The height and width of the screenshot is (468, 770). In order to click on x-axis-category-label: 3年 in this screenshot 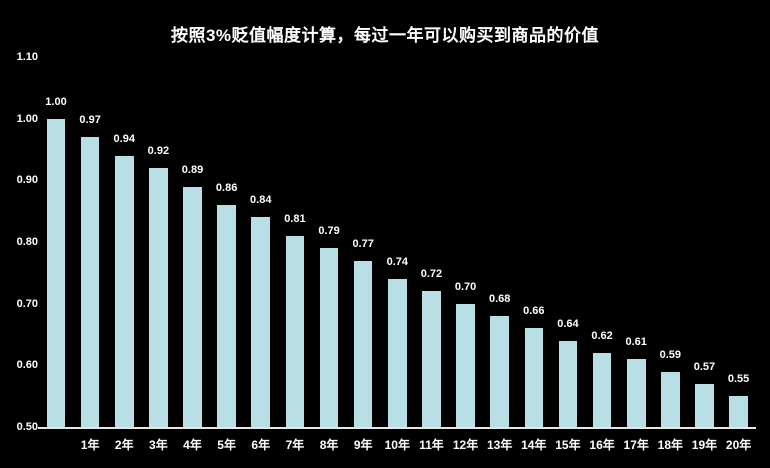, I will do `click(158, 445)`.